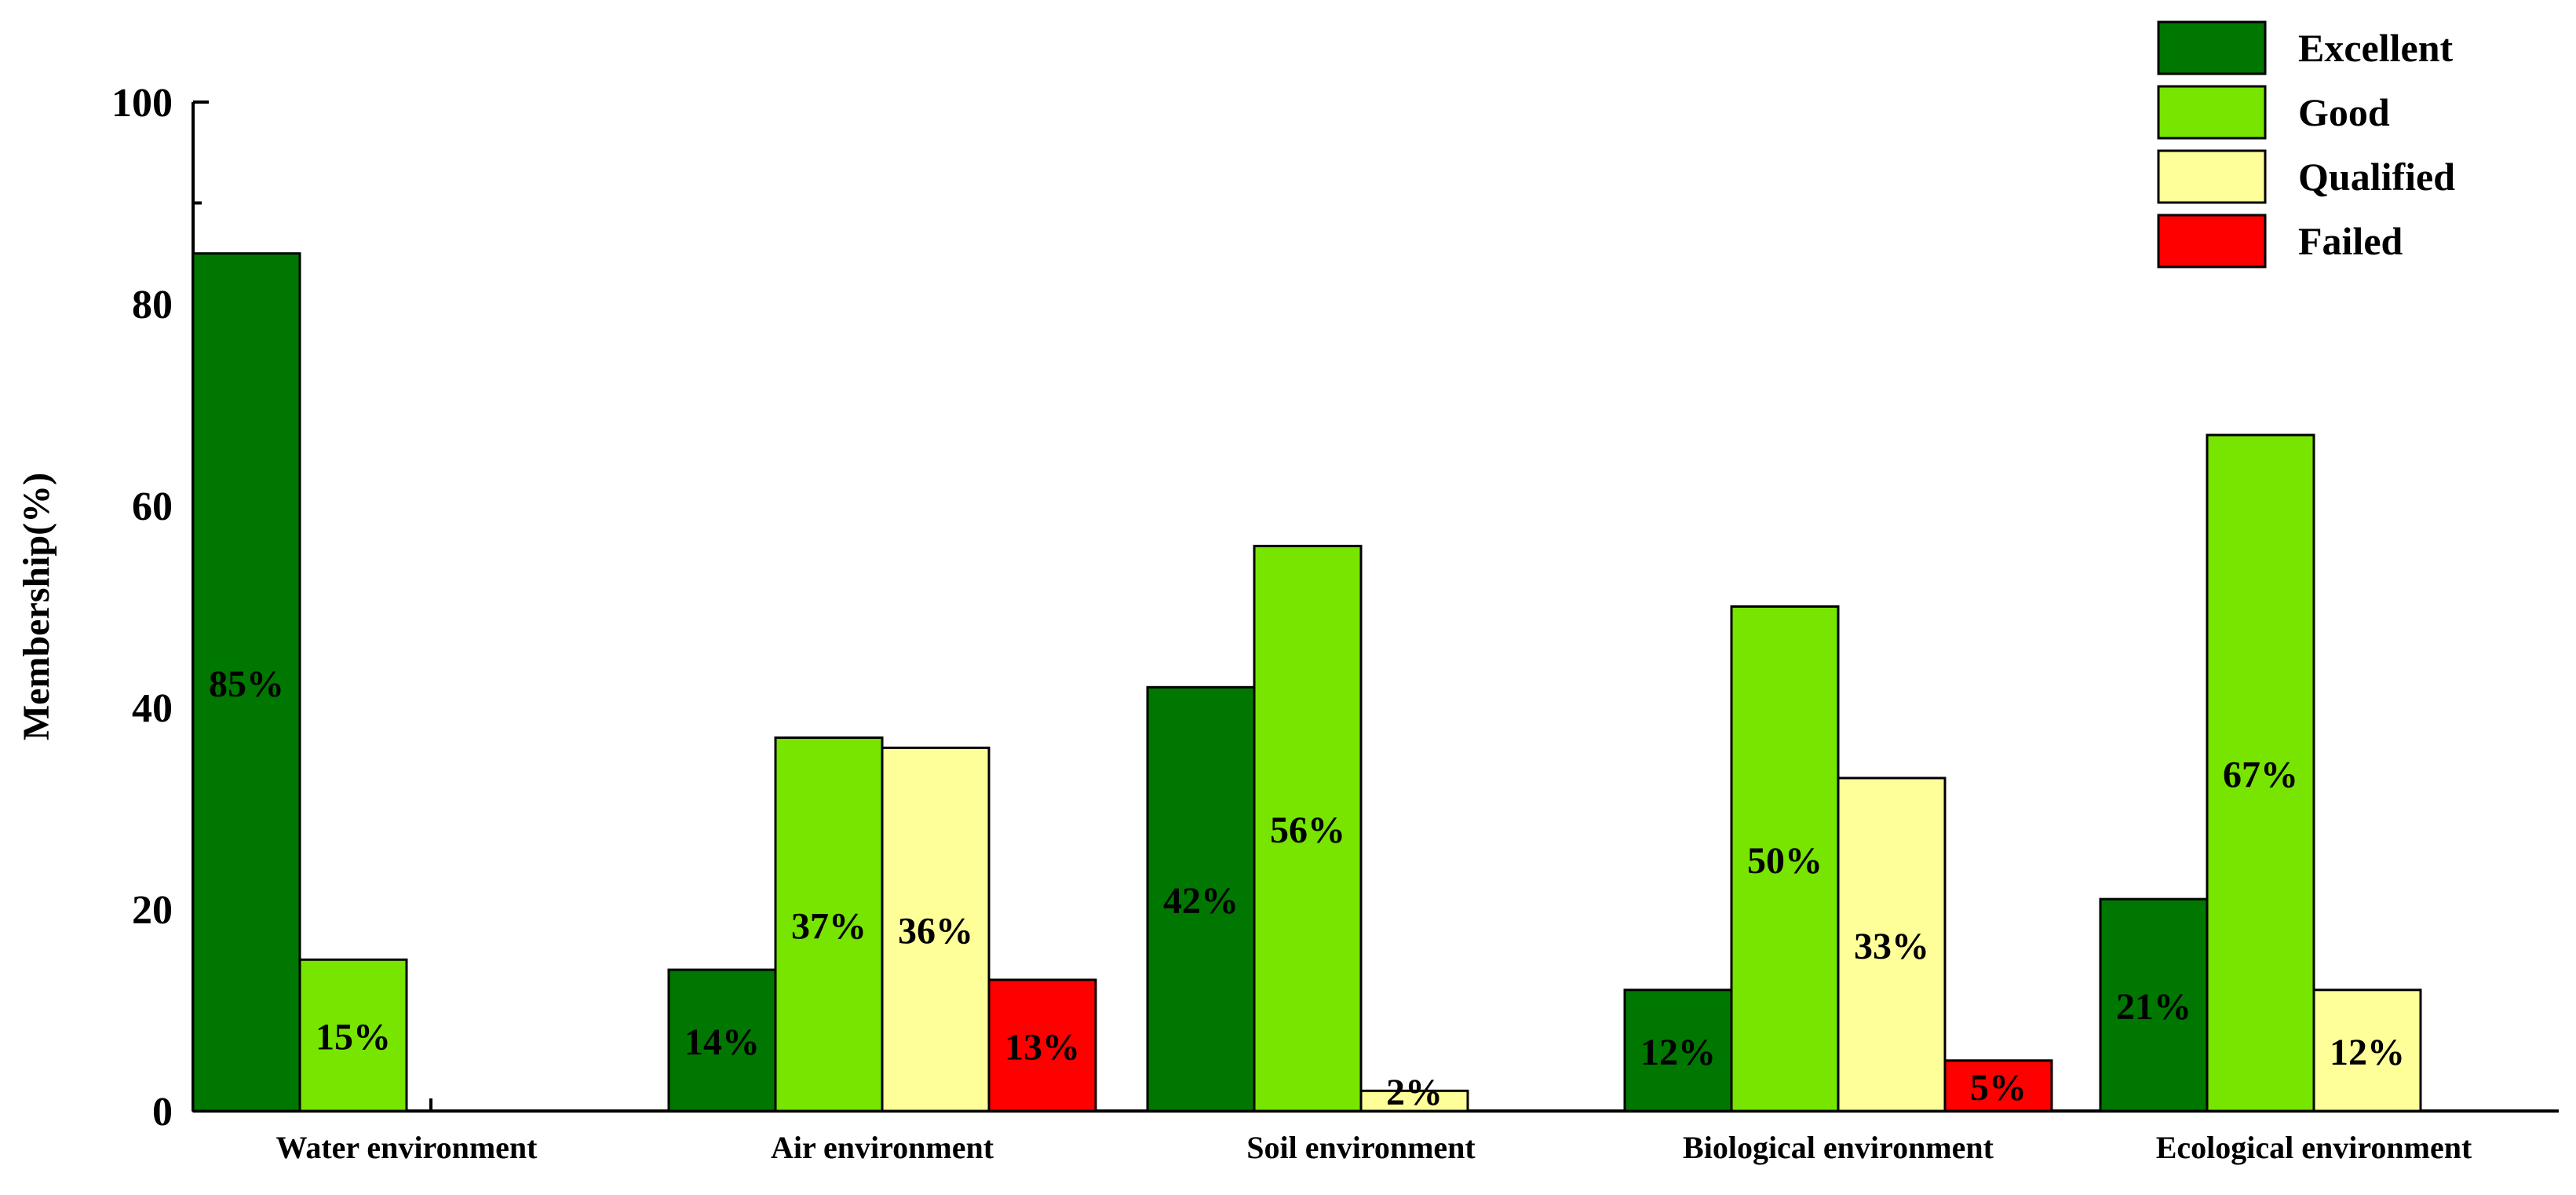 This screenshot has height=1195, width=2576. Describe the element at coordinates (882, 1147) in the screenshot. I see `x-category-label: Air environment` at that location.